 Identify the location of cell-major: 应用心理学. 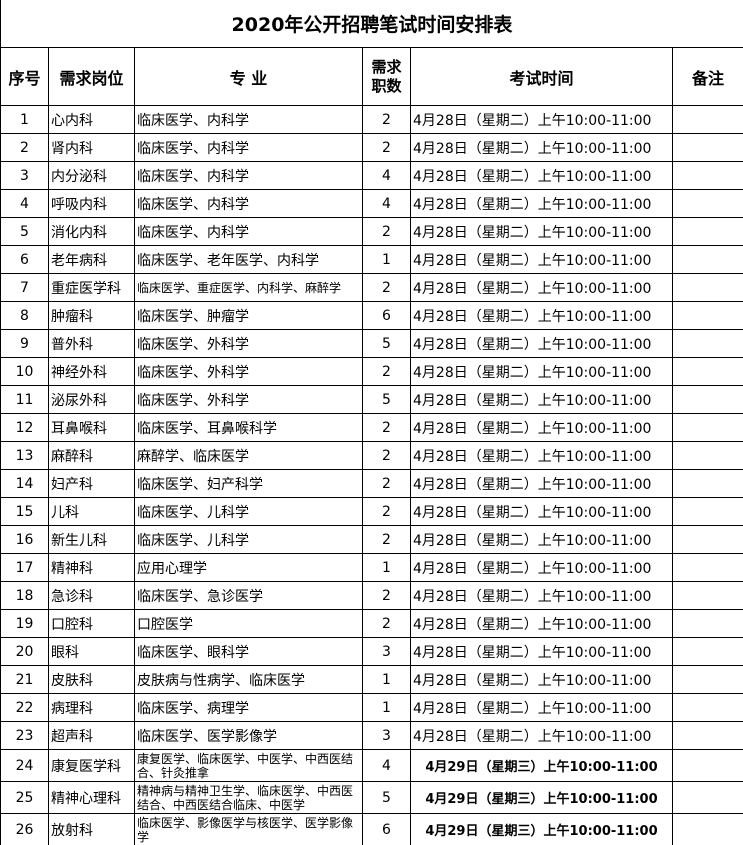
(248, 567).